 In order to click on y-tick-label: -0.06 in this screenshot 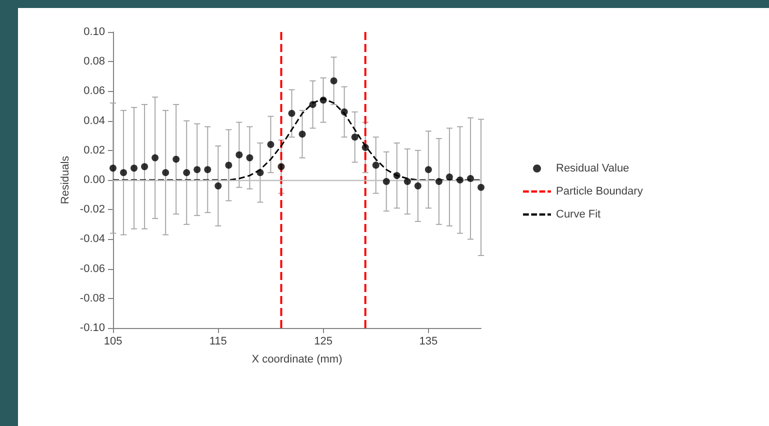, I will do `click(92, 268)`.